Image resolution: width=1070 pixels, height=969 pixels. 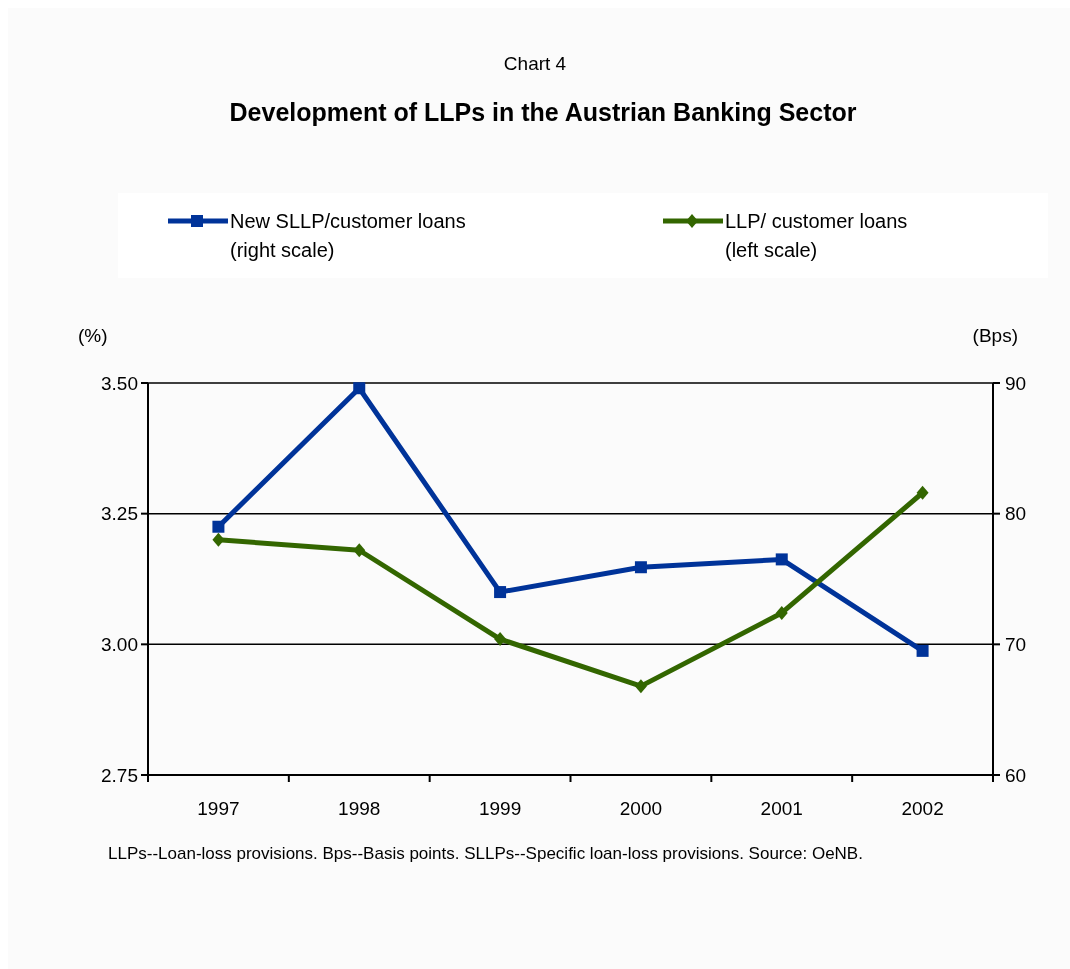 What do you see at coordinates (922, 808) in the screenshot?
I see `x-tick-label: 2002` at bounding box center [922, 808].